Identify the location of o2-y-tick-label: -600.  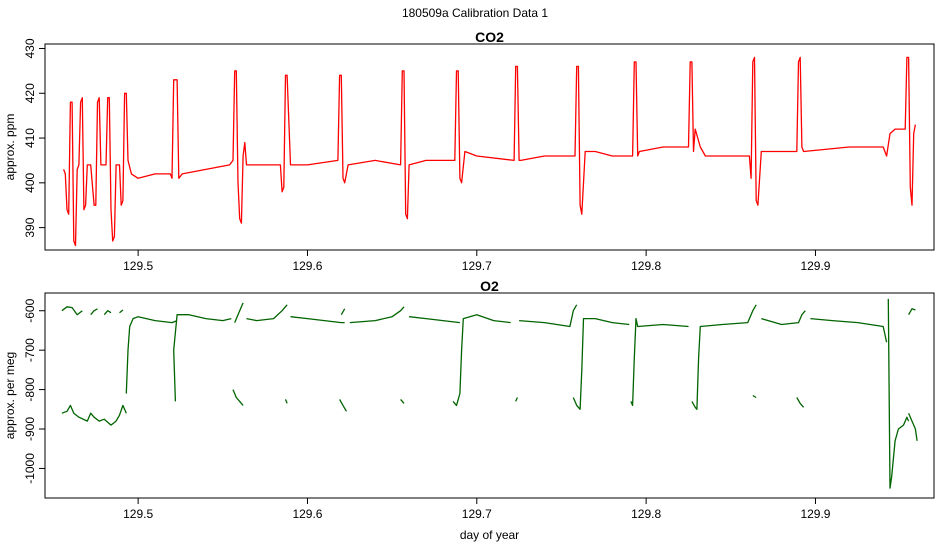
(30, 310).